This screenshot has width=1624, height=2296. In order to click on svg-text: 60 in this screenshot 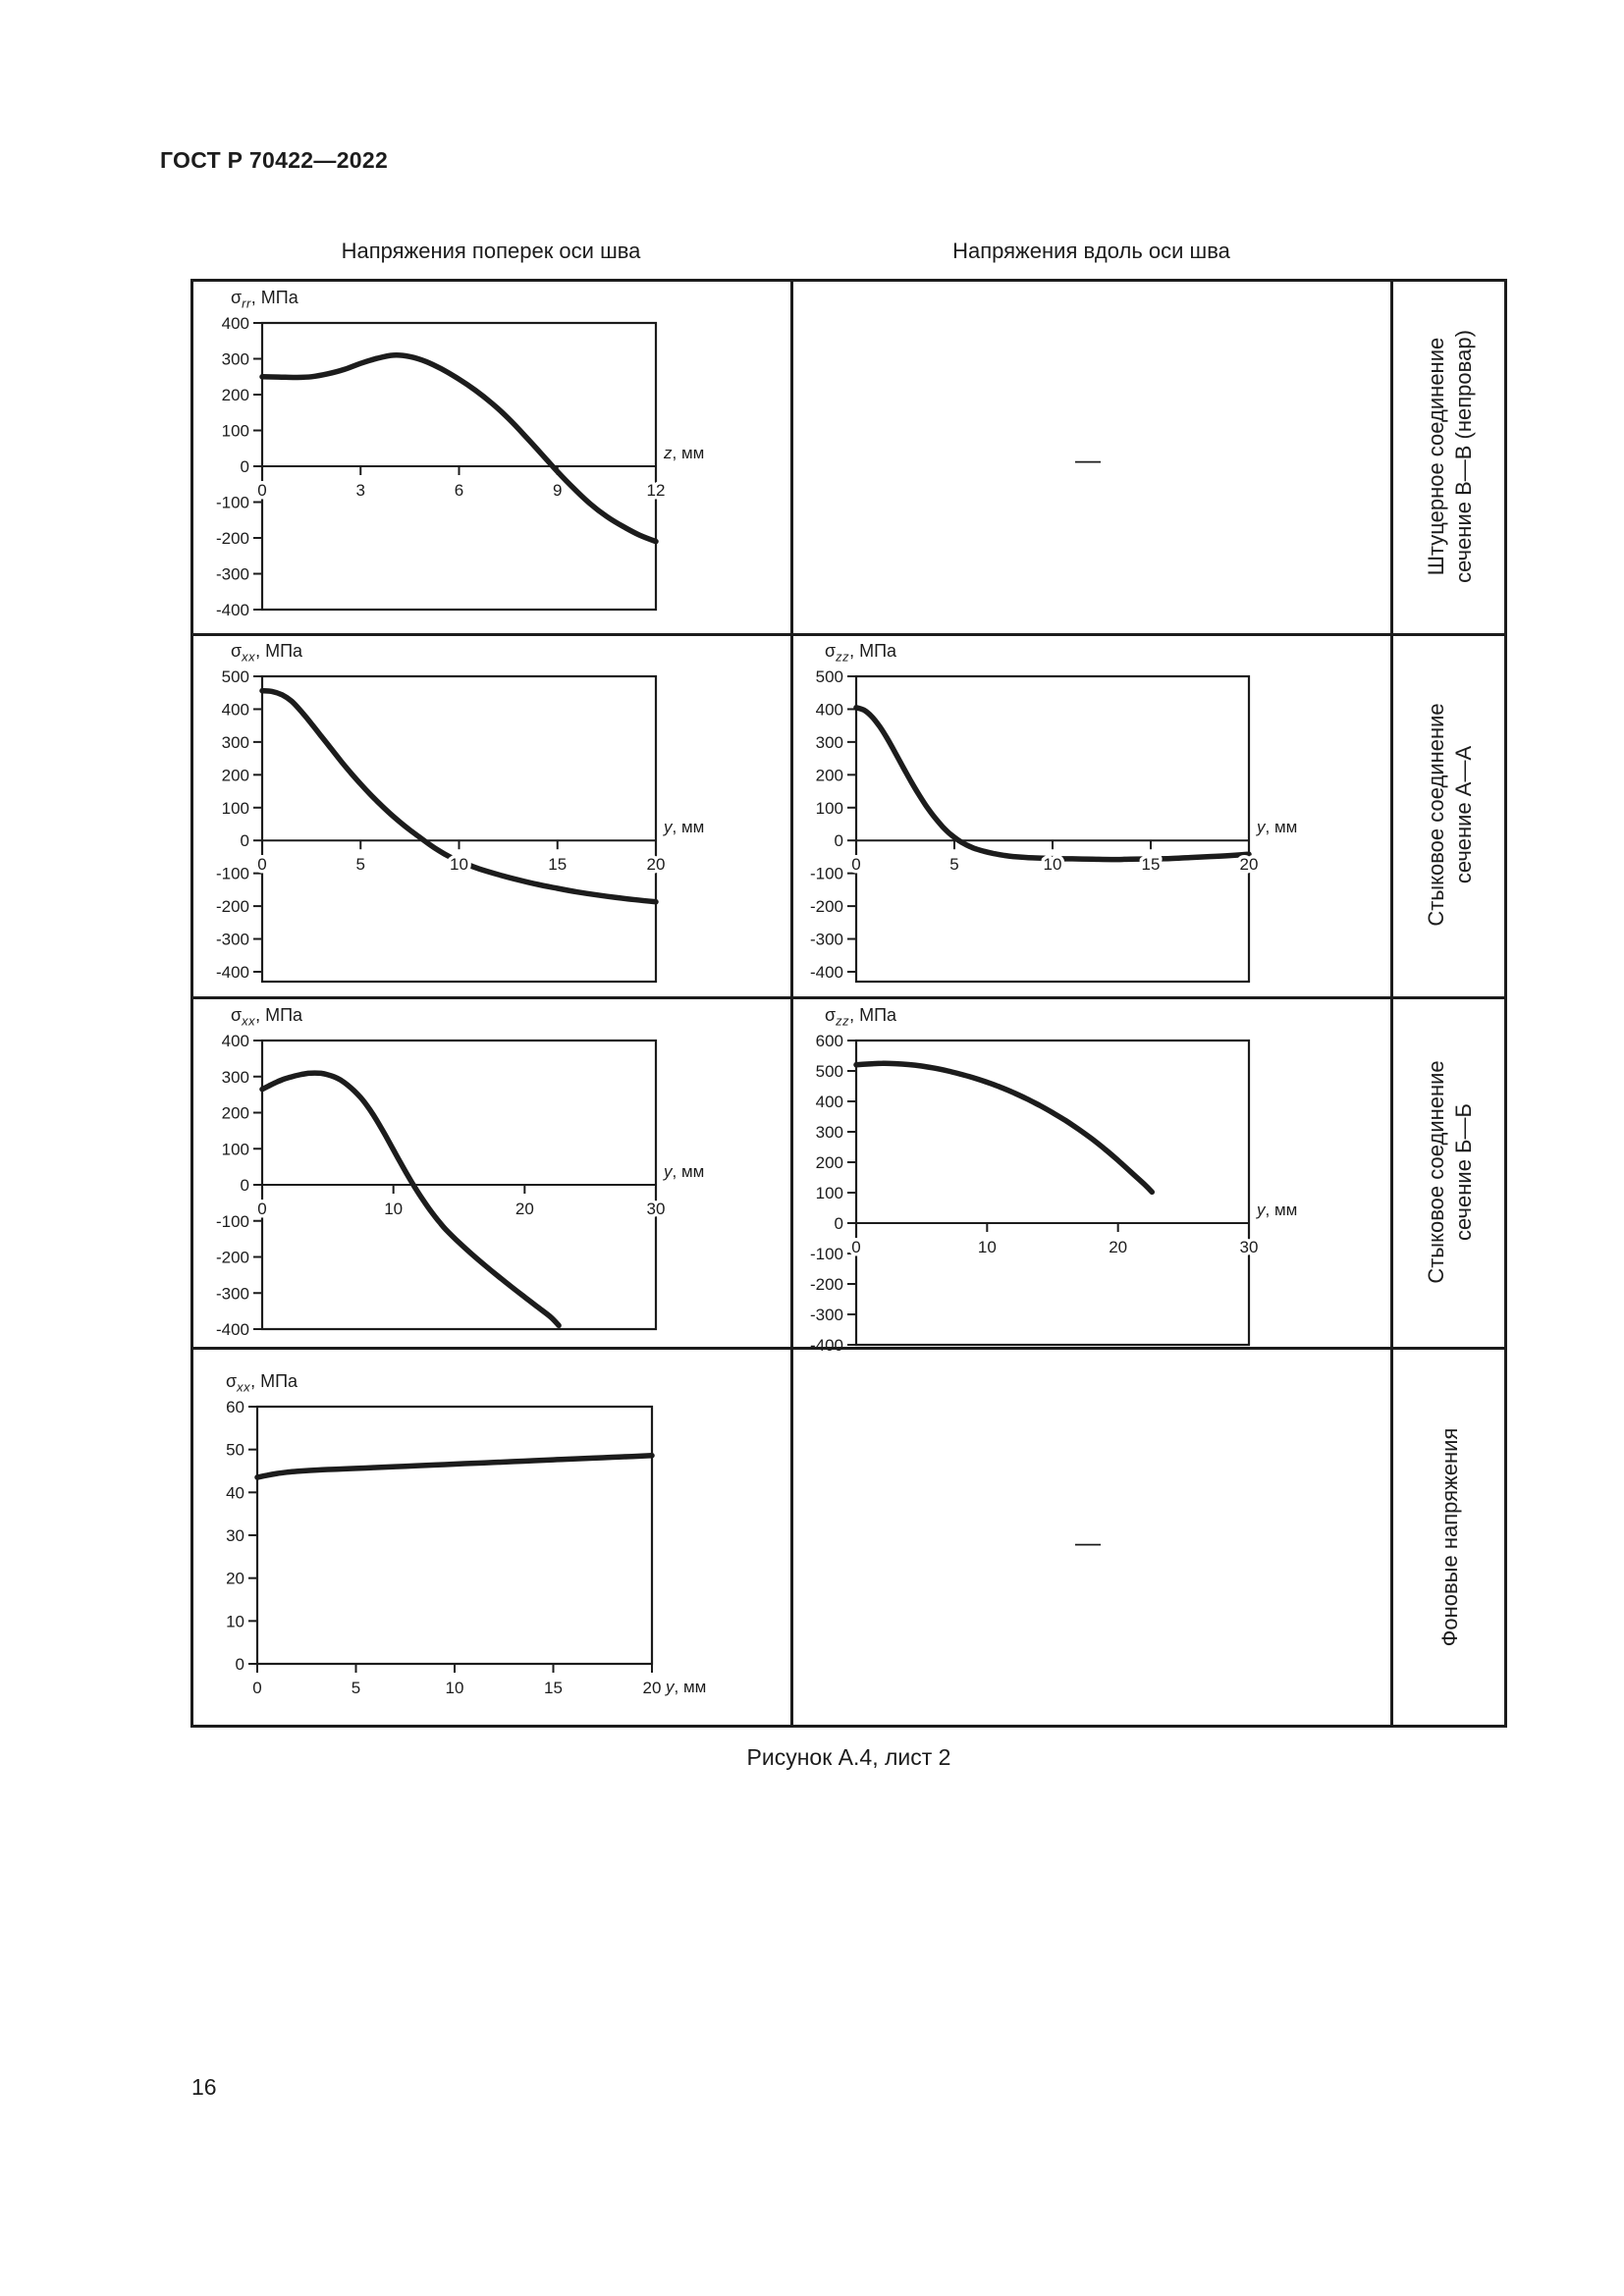, I will do `click(235, 1407)`.